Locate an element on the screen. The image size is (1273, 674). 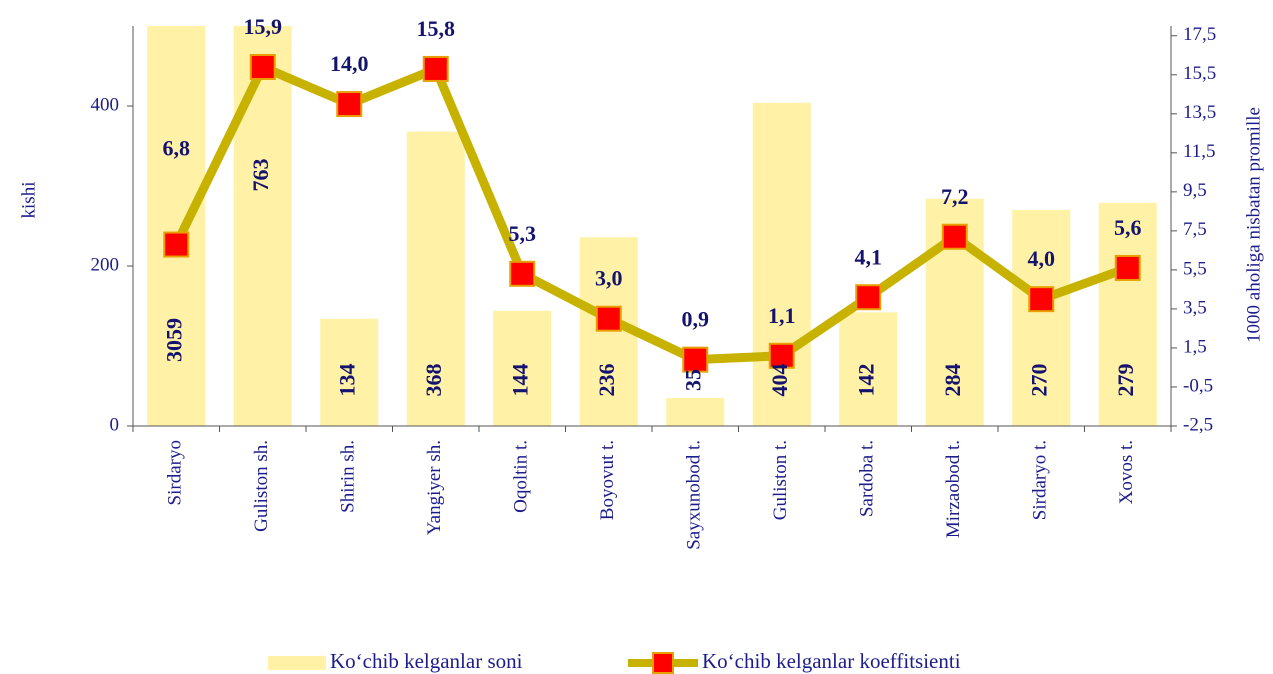
x-tick-label: Oqoltin t. is located at coordinates (521, 476).